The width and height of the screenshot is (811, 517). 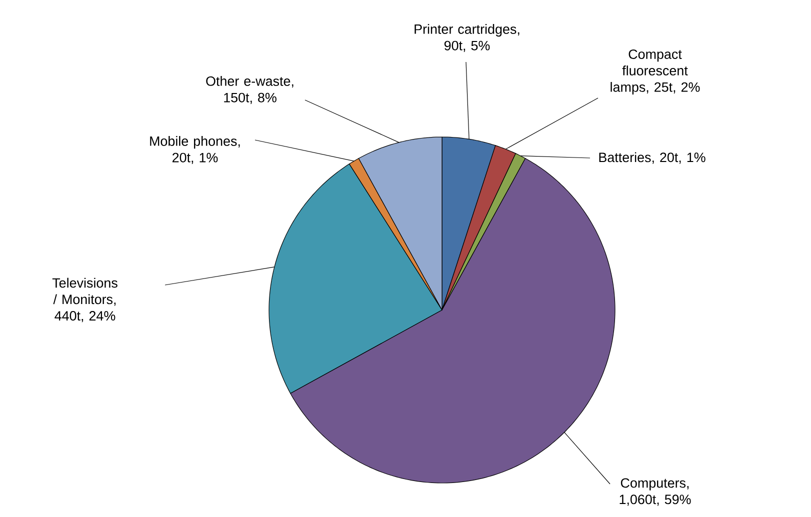 What do you see at coordinates (250, 90) in the screenshot?
I see `slice-label: Other e-waste, 150t, 8%` at bounding box center [250, 90].